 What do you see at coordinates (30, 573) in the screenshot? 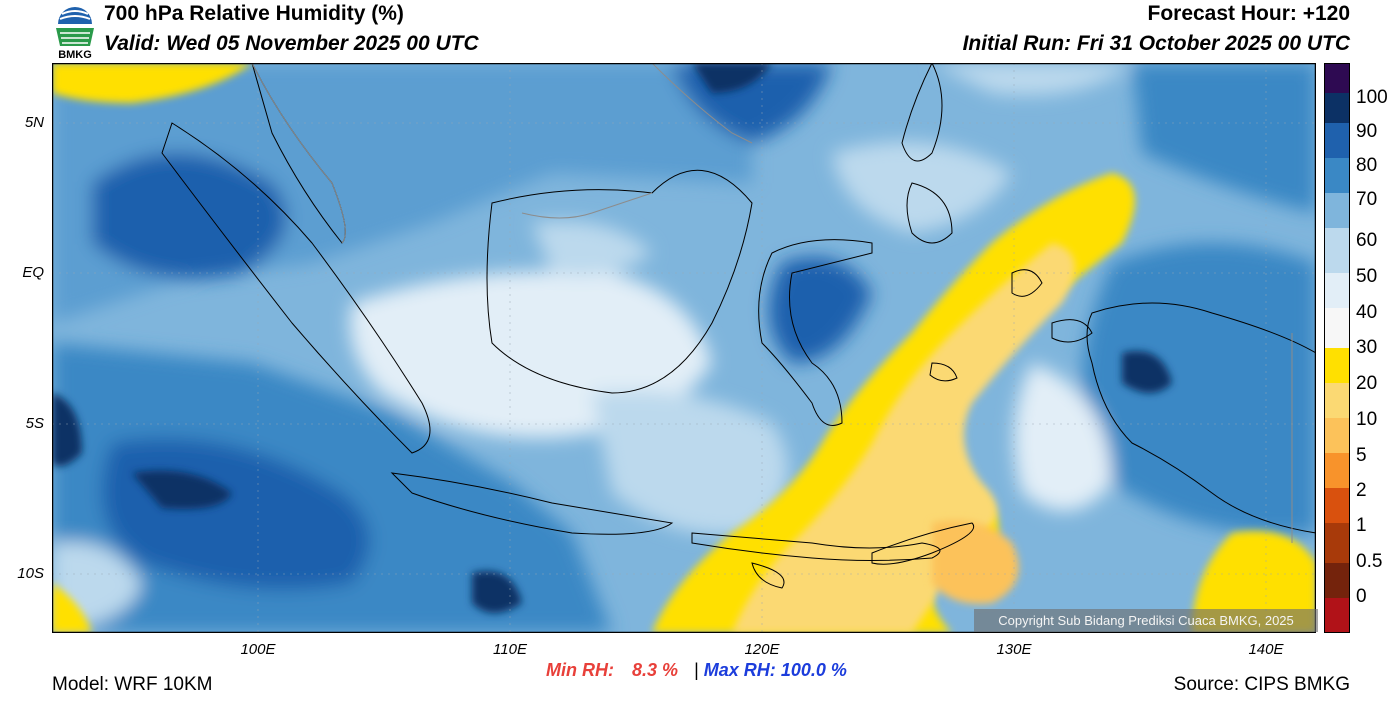
I see `lat-label-10s: 10S` at bounding box center [30, 573].